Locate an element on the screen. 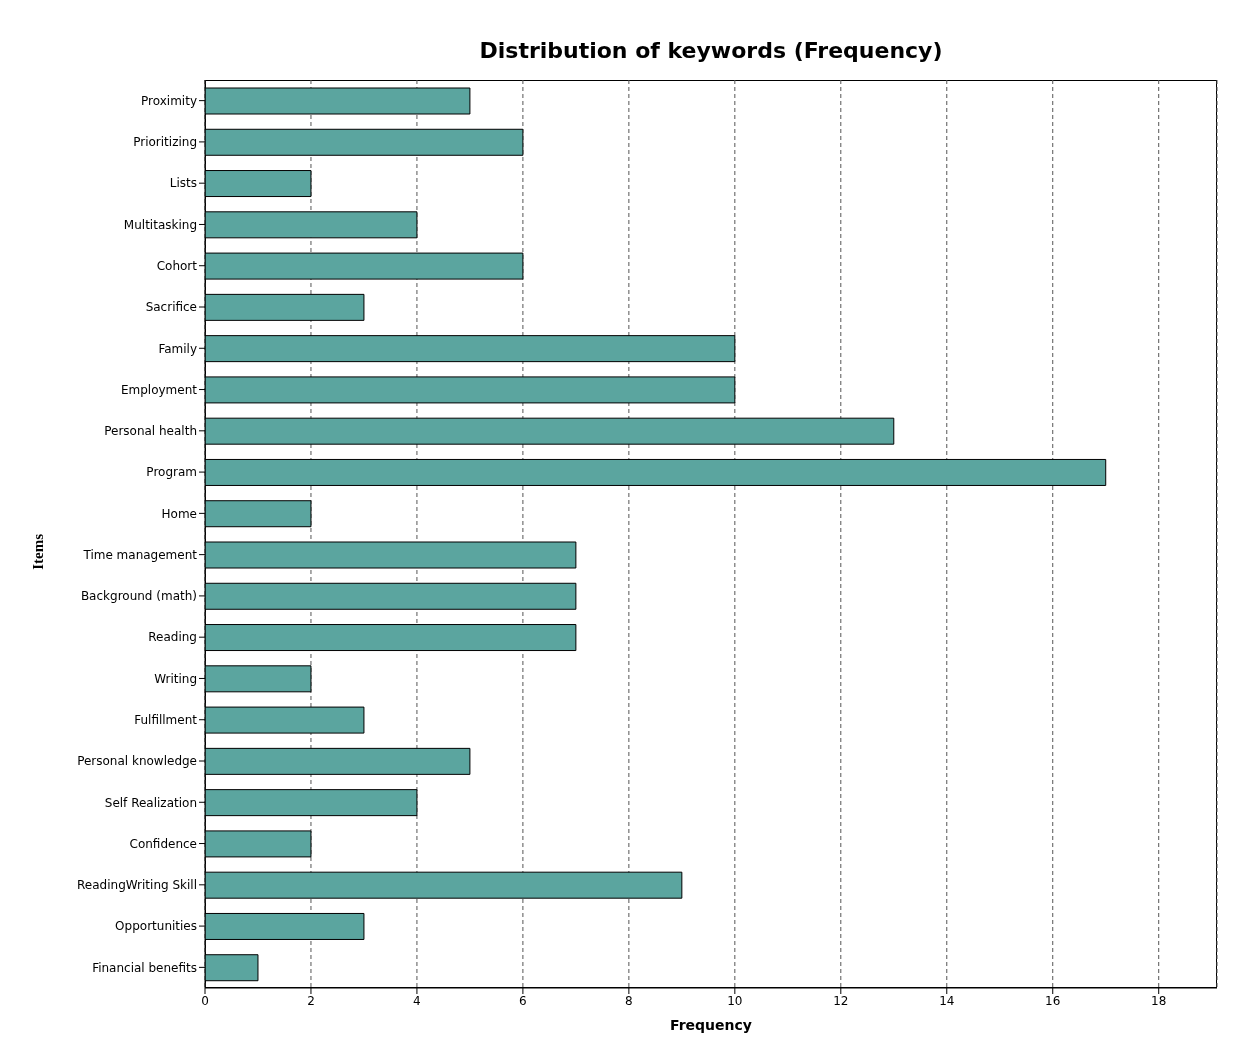  y-tick-label: Cohort is located at coordinates (177, 265).